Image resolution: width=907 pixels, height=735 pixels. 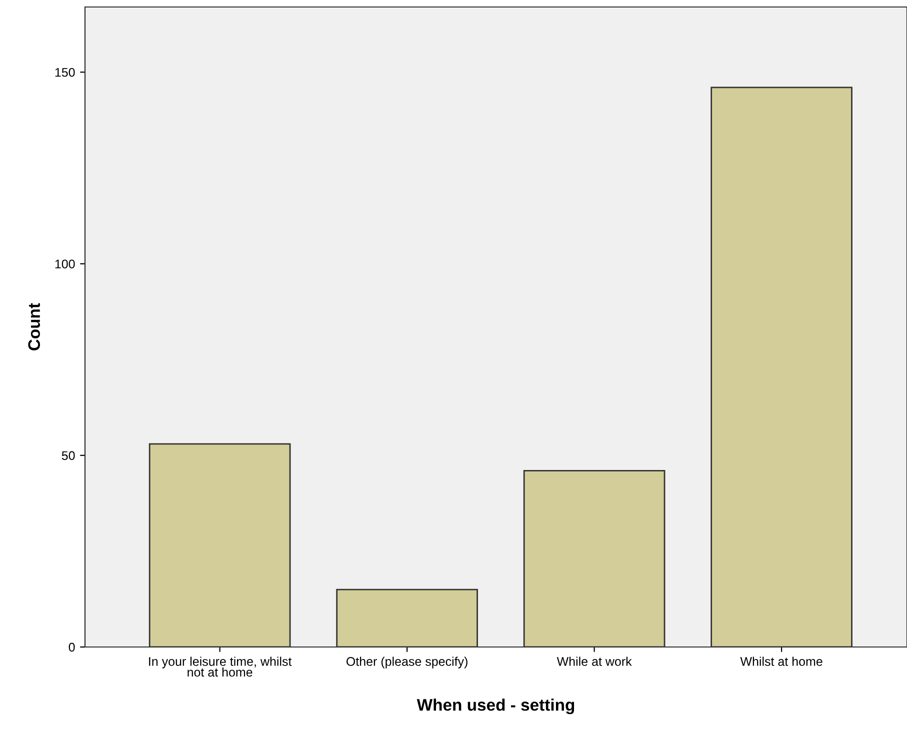 What do you see at coordinates (34, 326) in the screenshot?
I see `y-axis-title: Count` at bounding box center [34, 326].